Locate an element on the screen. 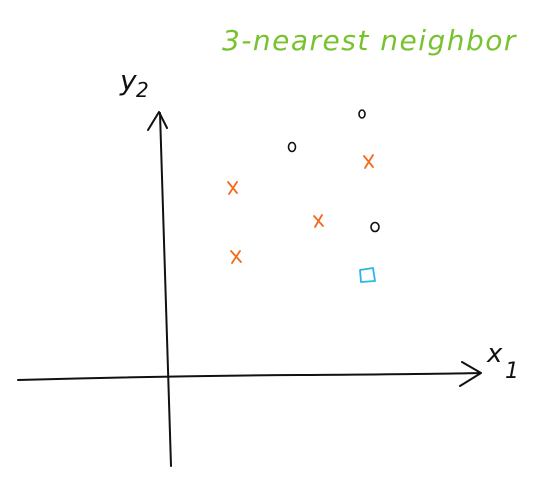 The image size is (536, 486). query-point is located at coordinates (367, 275).